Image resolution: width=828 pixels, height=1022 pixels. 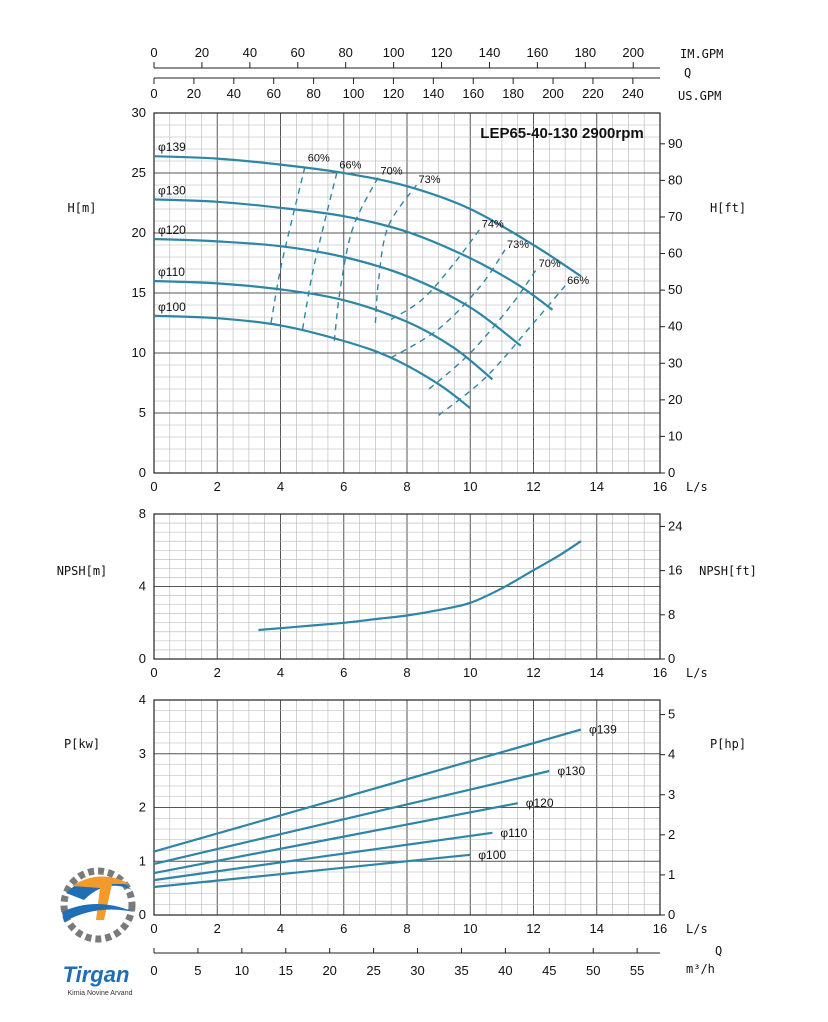 I want to click on npsh-xtick-label: 8, so click(x=406, y=672).